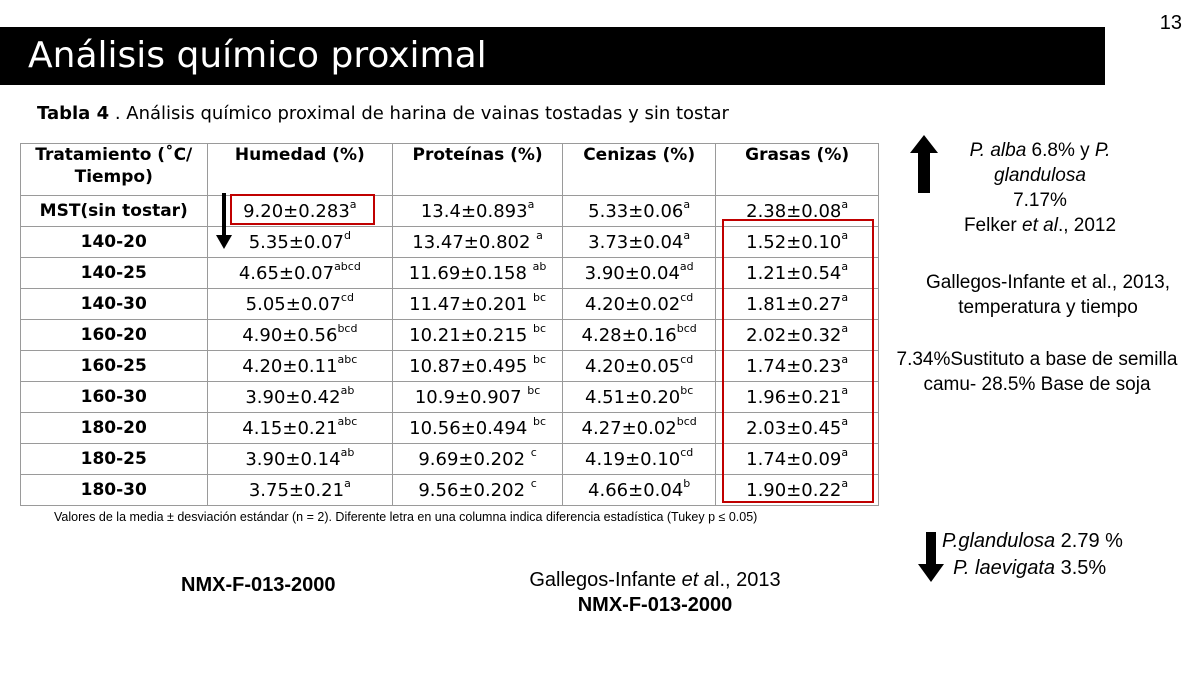 This screenshot has height=675, width=1200. I want to click on ref-author: Felker, so click(993, 225).